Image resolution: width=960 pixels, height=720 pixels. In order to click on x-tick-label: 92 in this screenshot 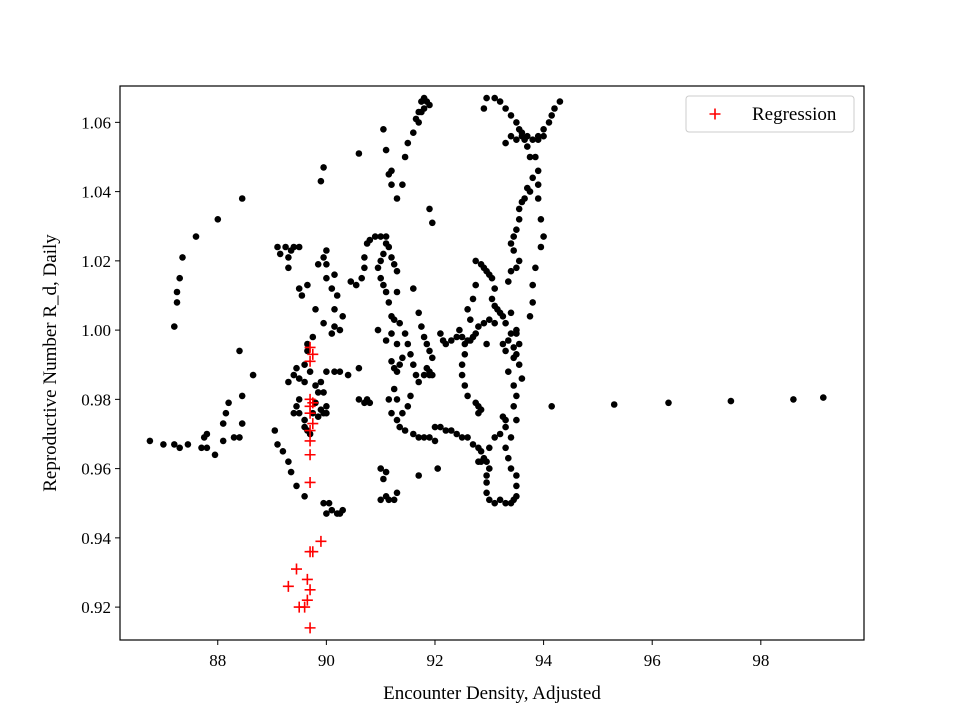, I will do `click(434, 660)`.